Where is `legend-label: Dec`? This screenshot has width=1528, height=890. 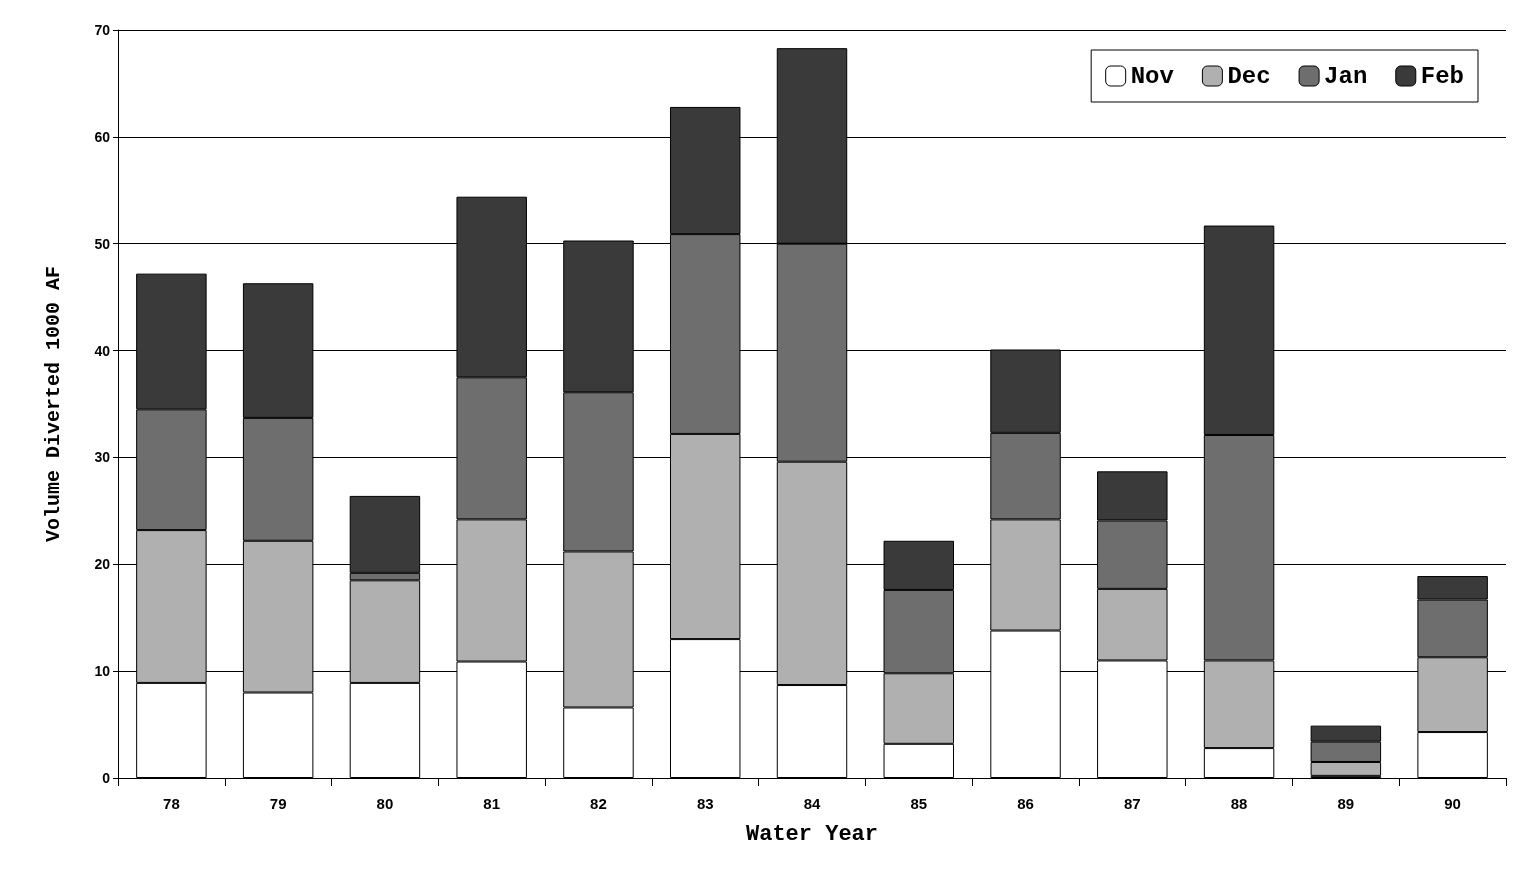
legend-label: Dec is located at coordinates (1249, 76).